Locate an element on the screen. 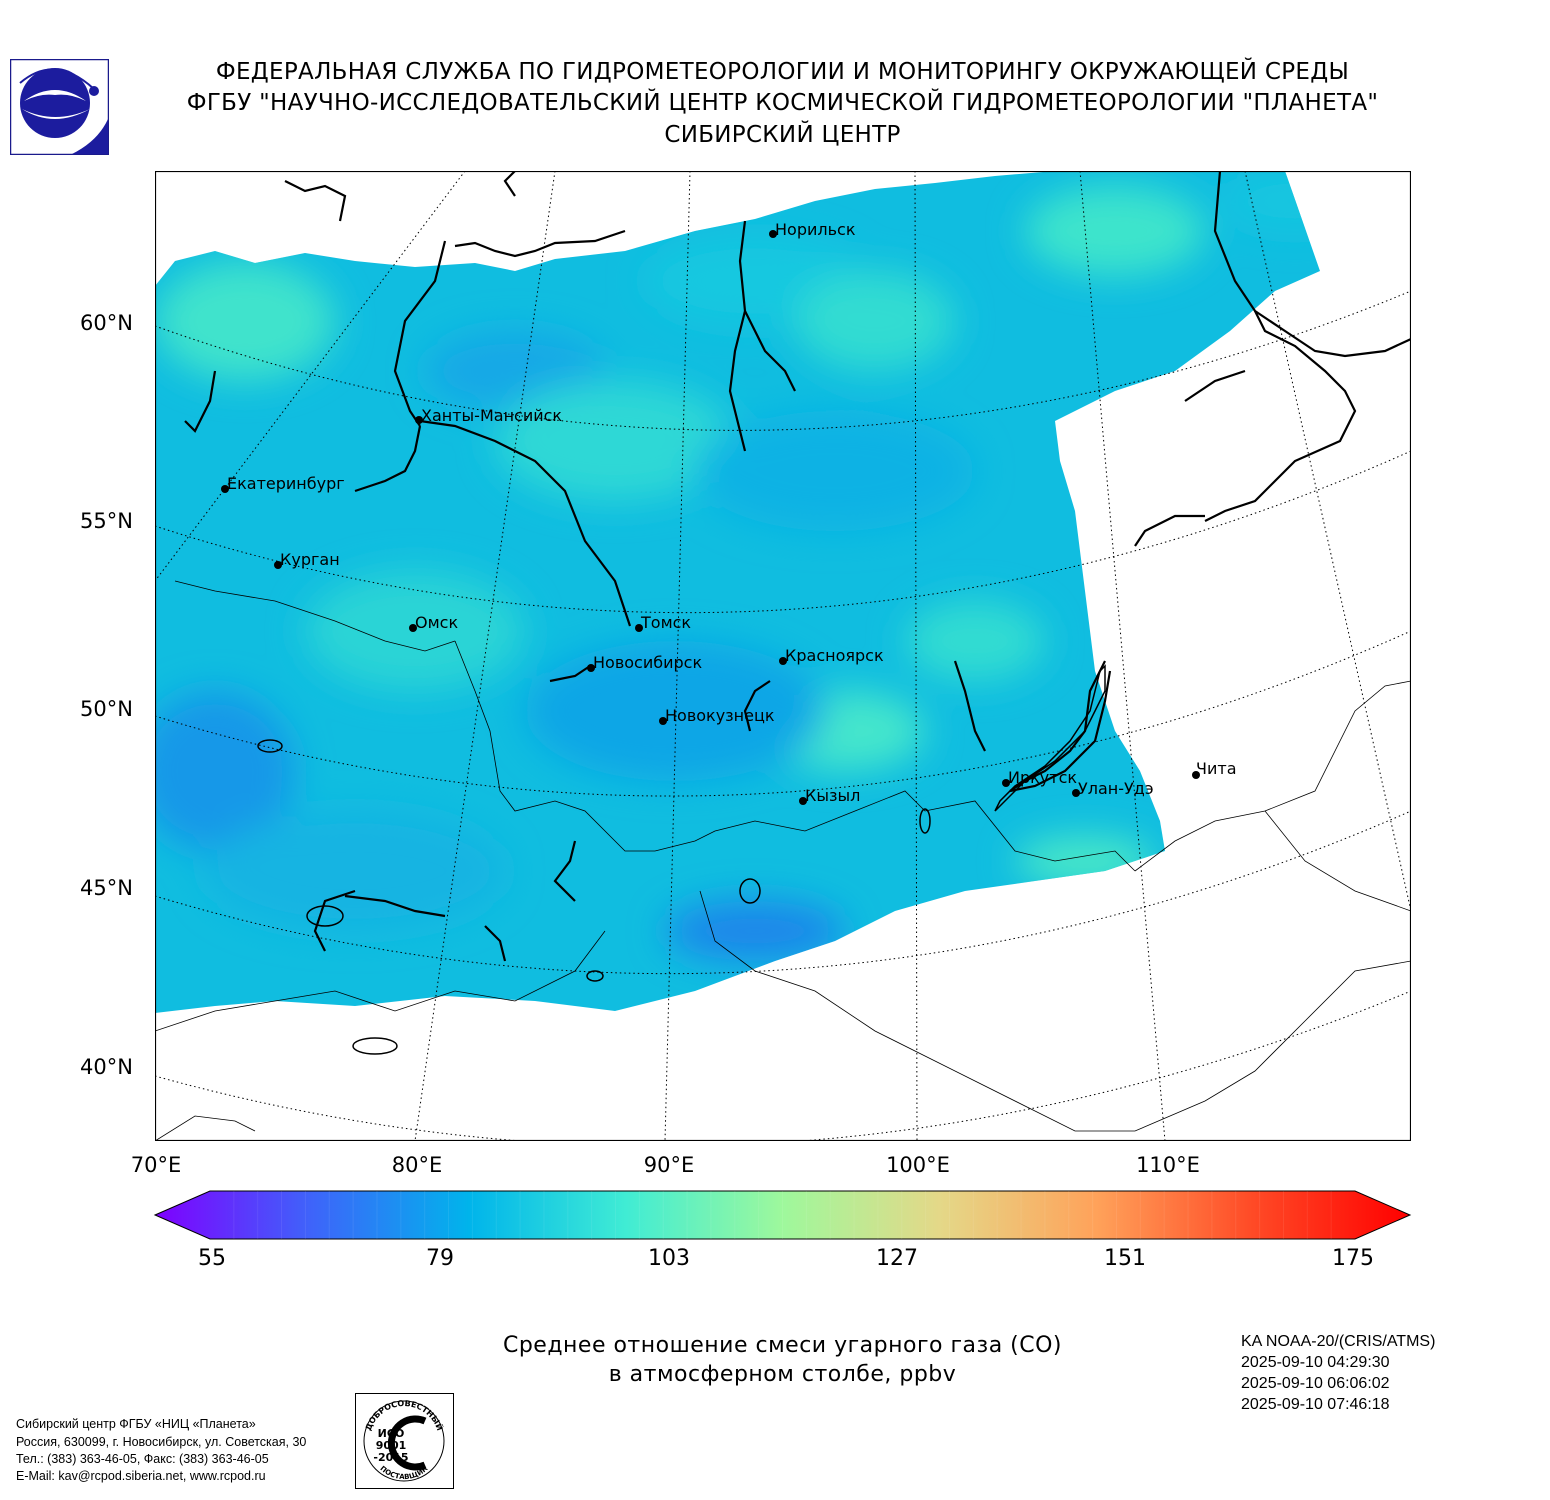 The height and width of the screenshot is (1500, 1550). city-ulan-ude: Улан-Удэ is located at coordinates (1113, 788).